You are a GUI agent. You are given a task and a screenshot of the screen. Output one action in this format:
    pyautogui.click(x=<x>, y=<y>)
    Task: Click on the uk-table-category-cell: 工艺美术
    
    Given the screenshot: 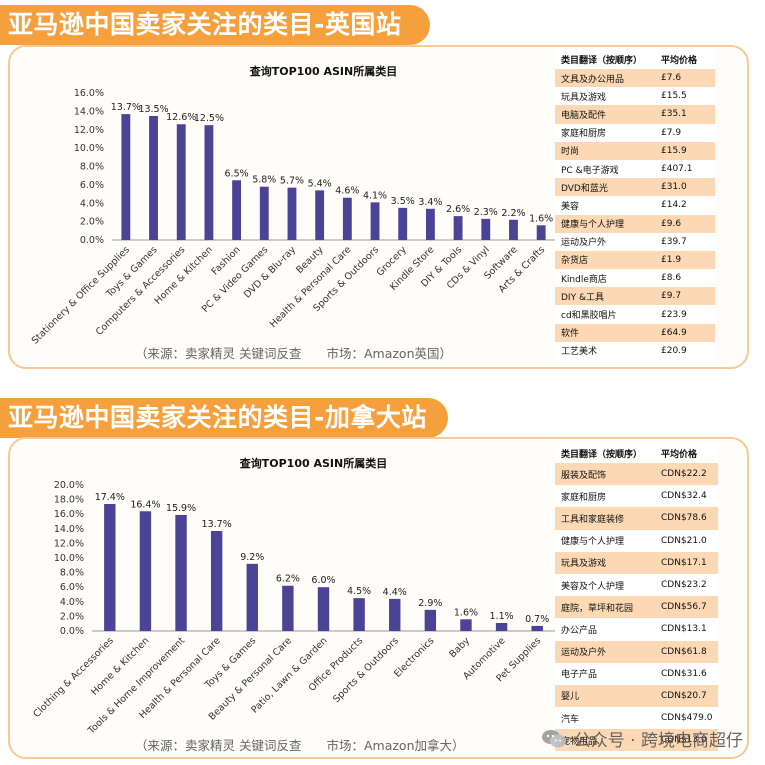 What is the action you would take?
    pyautogui.click(x=605, y=350)
    